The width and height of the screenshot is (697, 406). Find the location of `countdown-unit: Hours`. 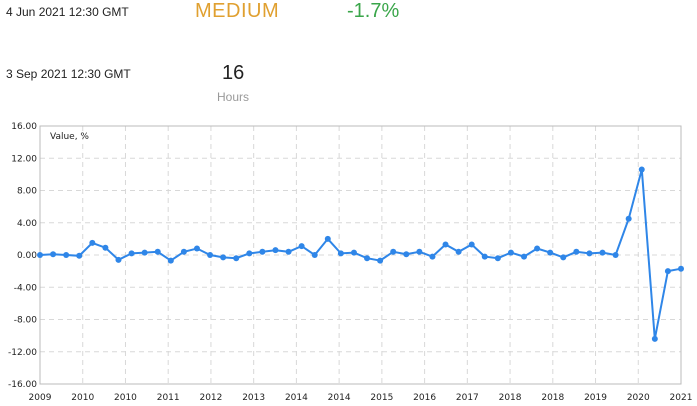

countdown-unit: Hours is located at coordinates (233, 97).